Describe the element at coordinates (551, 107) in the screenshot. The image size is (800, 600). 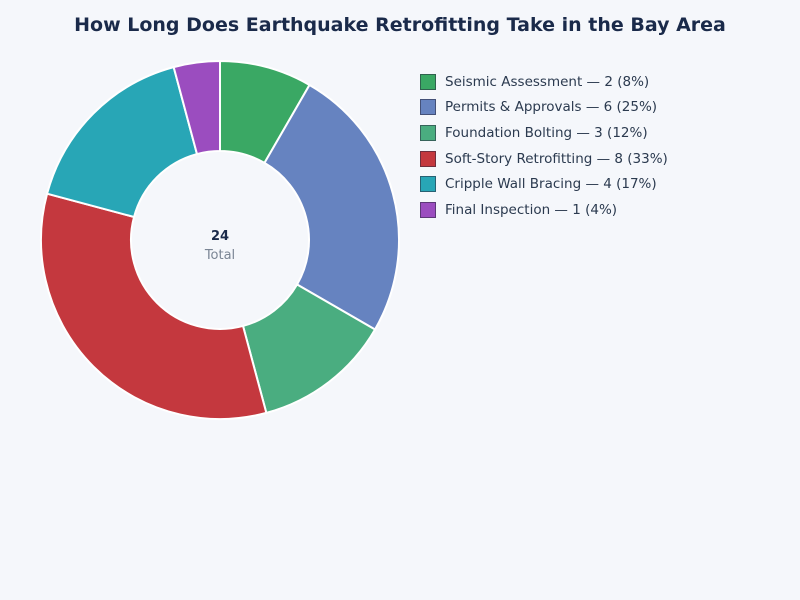
I see `legend-label: Permits & Approvals — 6 (25%)` at that location.